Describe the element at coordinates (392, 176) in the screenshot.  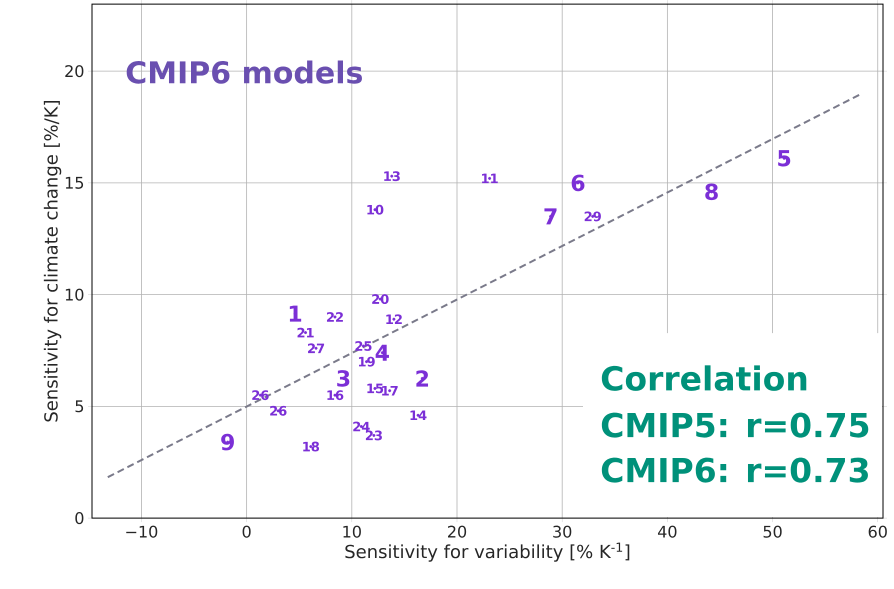
I see `annotation: 13` at that location.